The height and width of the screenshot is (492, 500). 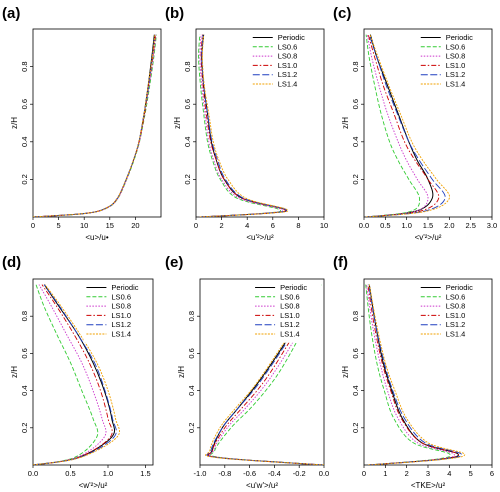 I want to click on x-axis-label: <v'²>/u², so click(x=428, y=237).